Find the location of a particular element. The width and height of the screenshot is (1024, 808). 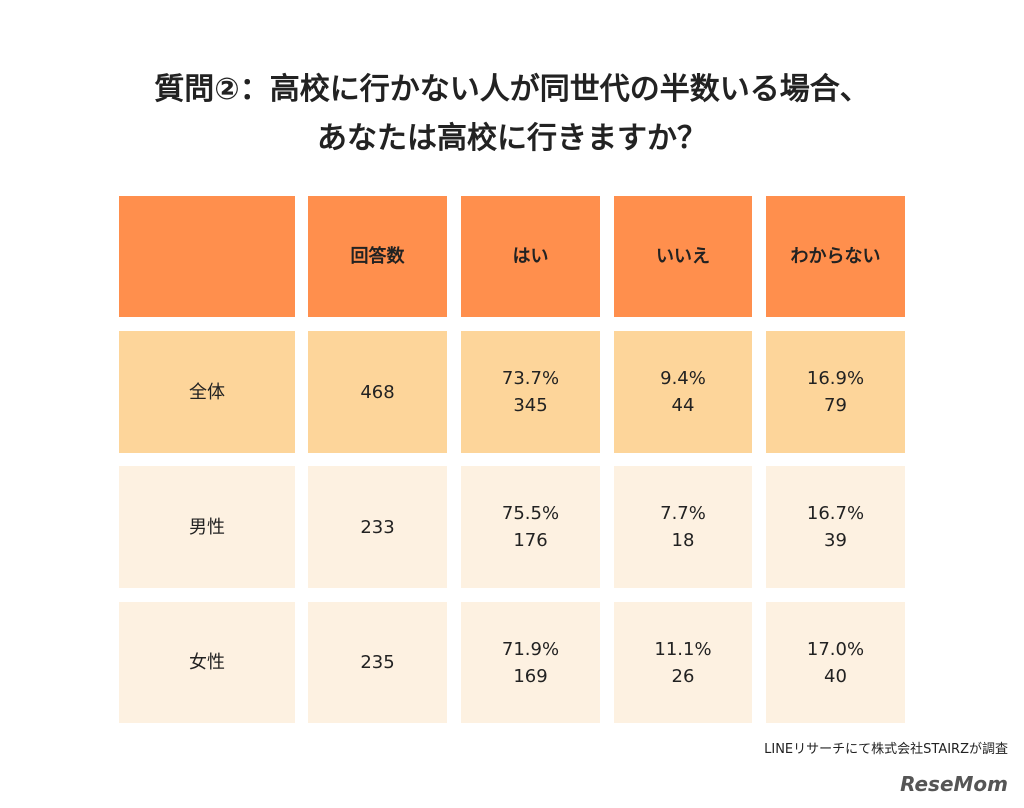

table-cell: いいえ is located at coordinates (683, 256).